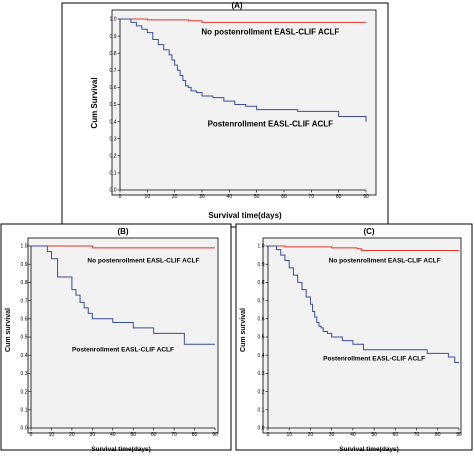 This screenshot has height=456, width=474. Describe the element at coordinates (369, 449) in the screenshot. I see `panel-c-xlabel: Survival time(days)` at that location.